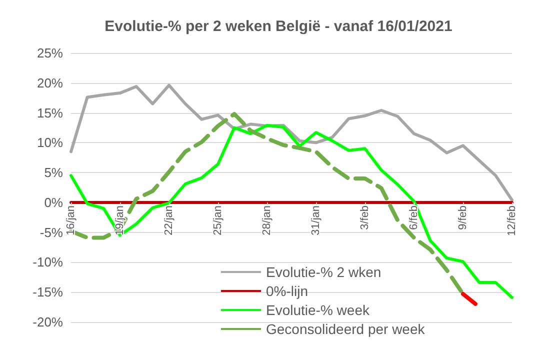 This screenshot has width=557, height=350. Describe the element at coordinates (365, 217) in the screenshot. I see `x-tick-label: 3/feb` at that location.